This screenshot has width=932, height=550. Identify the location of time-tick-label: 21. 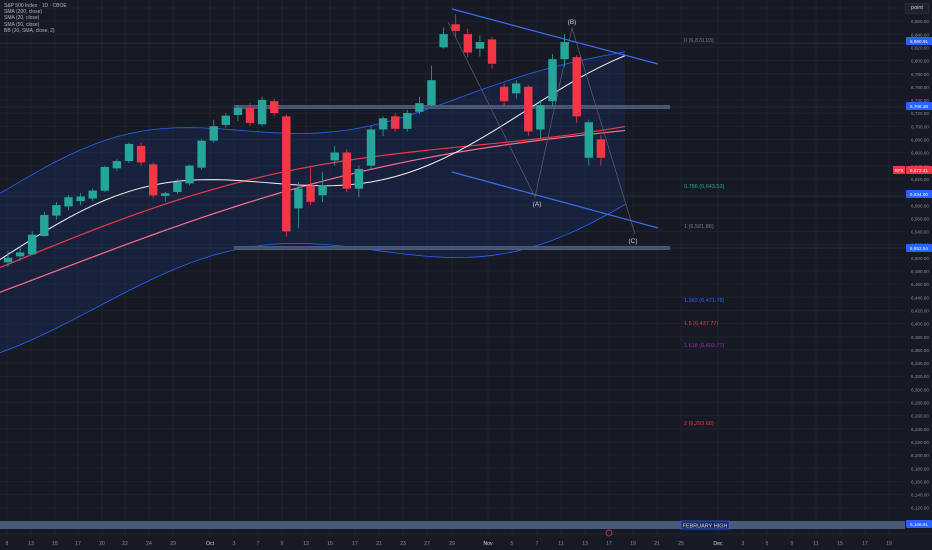
(657, 544).